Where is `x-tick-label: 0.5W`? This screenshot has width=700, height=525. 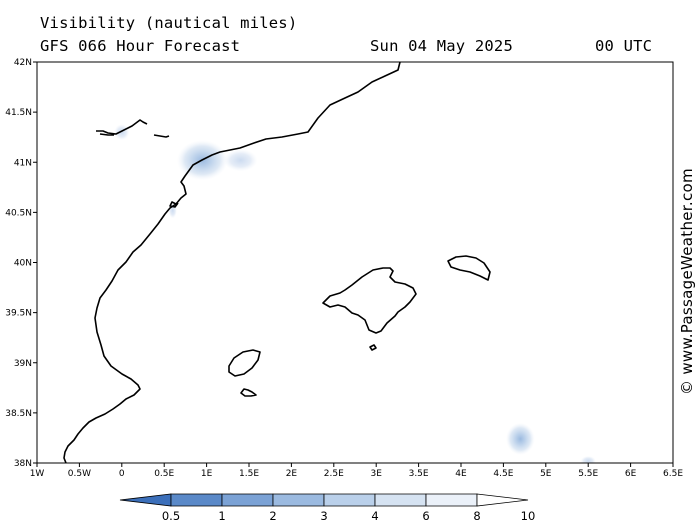 x-tick-label: 0.5W is located at coordinates (79, 474).